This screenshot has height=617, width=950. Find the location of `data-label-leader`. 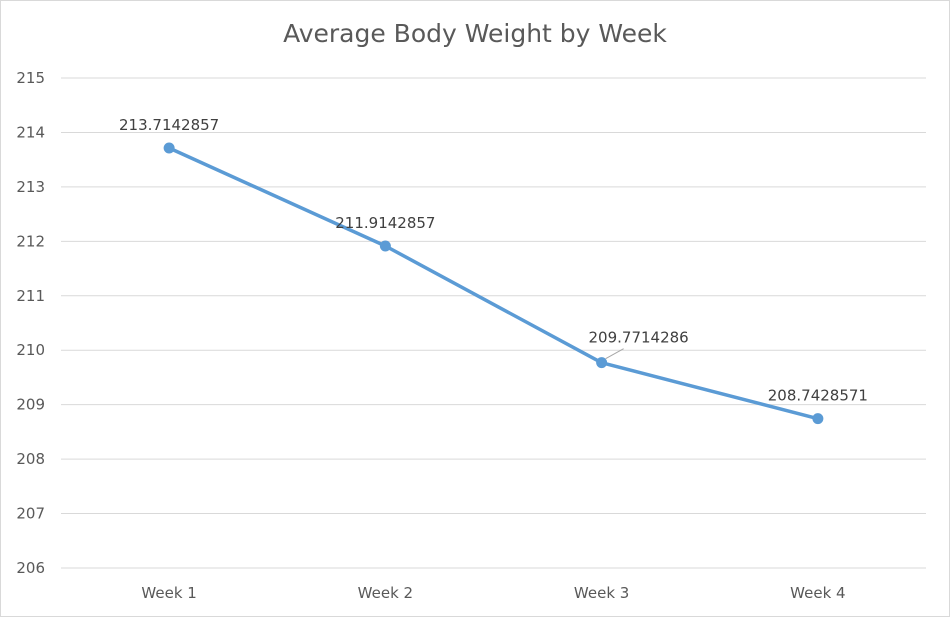

data-label-leader is located at coordinates (614, 354).